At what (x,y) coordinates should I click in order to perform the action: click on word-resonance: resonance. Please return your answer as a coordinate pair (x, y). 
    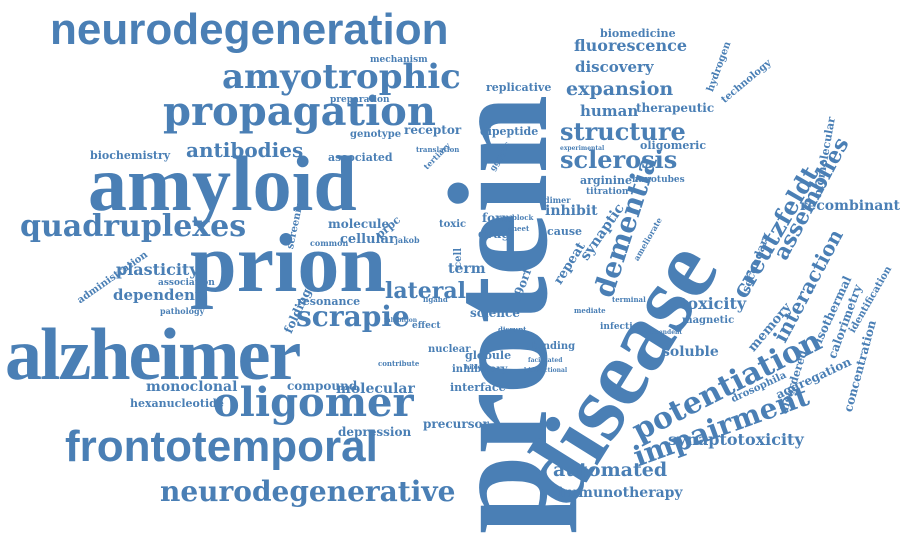
    Looking at the image, I should click on (329, 301).